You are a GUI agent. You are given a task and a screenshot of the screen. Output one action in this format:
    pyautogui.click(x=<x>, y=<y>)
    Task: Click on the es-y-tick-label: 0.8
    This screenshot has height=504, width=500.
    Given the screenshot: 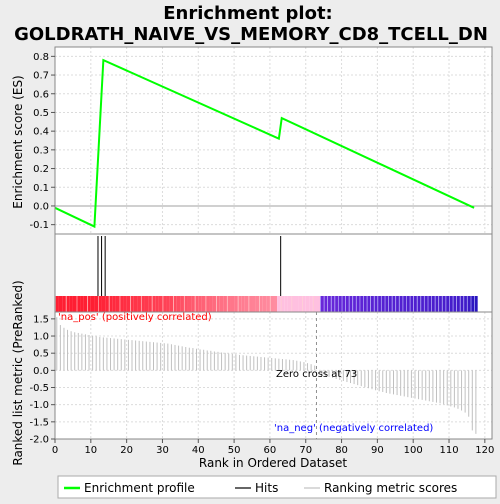 What is the action you would take?
    pyautogui.click(x=41, y=57)
    